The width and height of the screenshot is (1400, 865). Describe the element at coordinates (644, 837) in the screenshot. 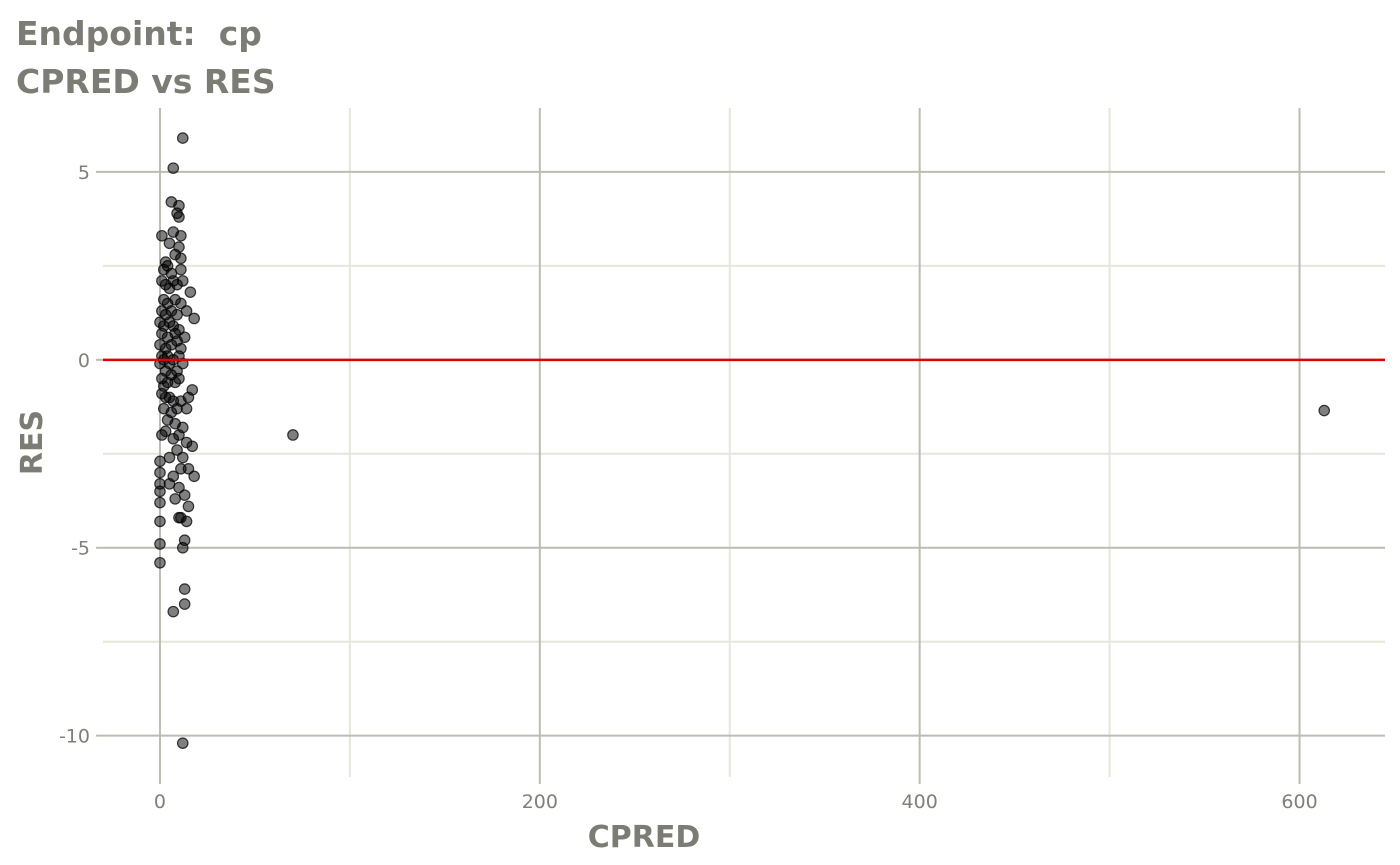

I see `x-axis-title: CPRED` at that location.